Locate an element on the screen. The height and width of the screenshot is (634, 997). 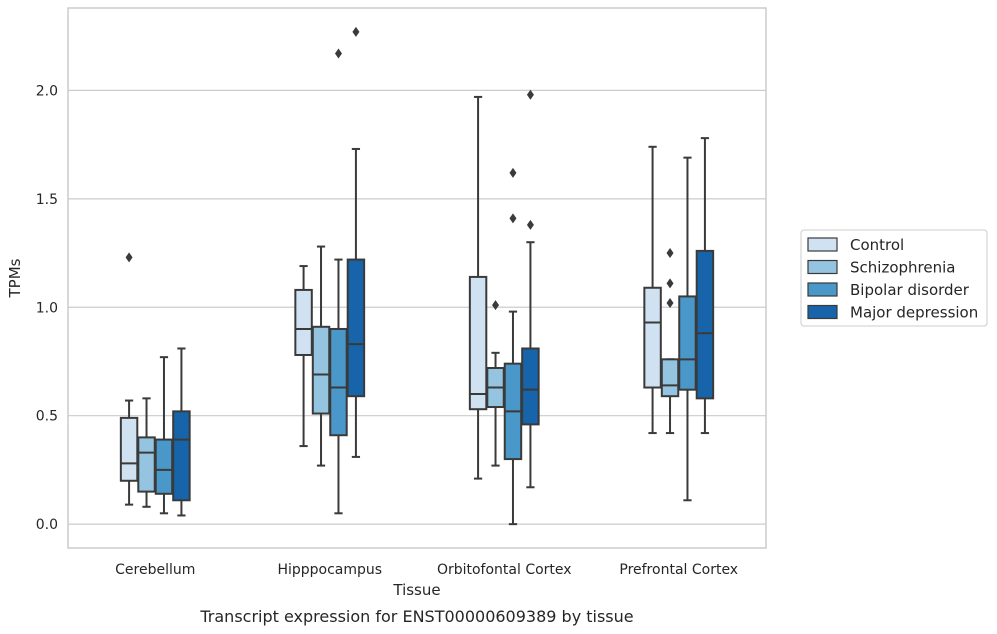
x-tick-label: Prefrontal Cortex is located at coordinates (678, 570).